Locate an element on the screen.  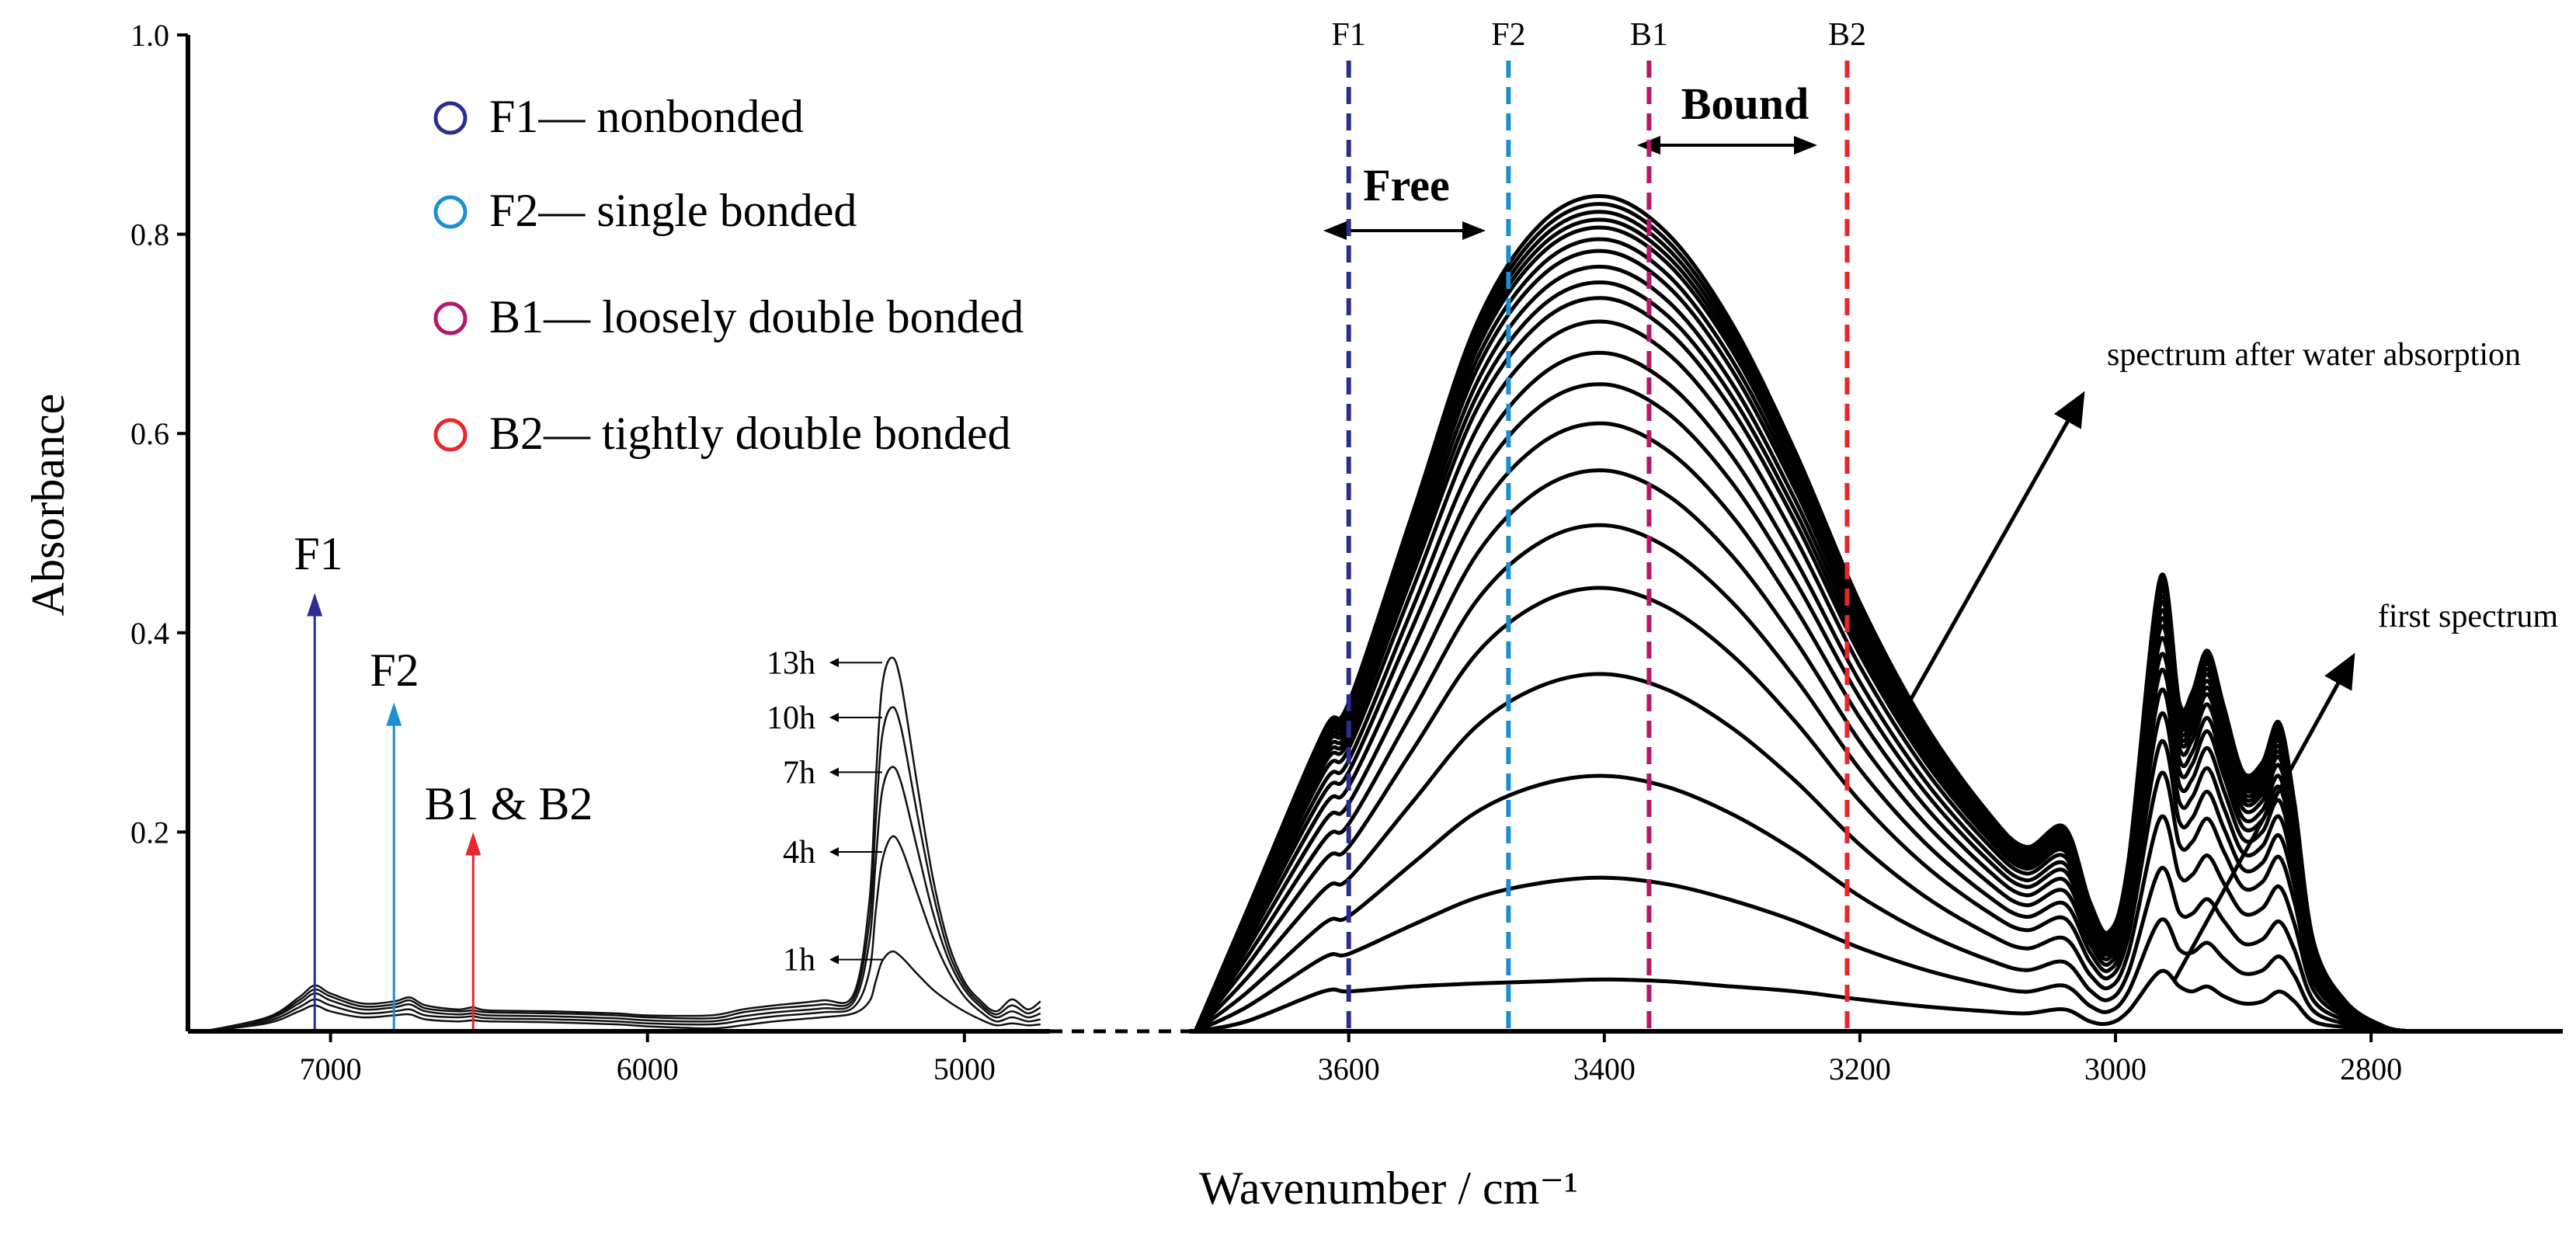
legend-marker-f1 is located at coordinates (451, 118).